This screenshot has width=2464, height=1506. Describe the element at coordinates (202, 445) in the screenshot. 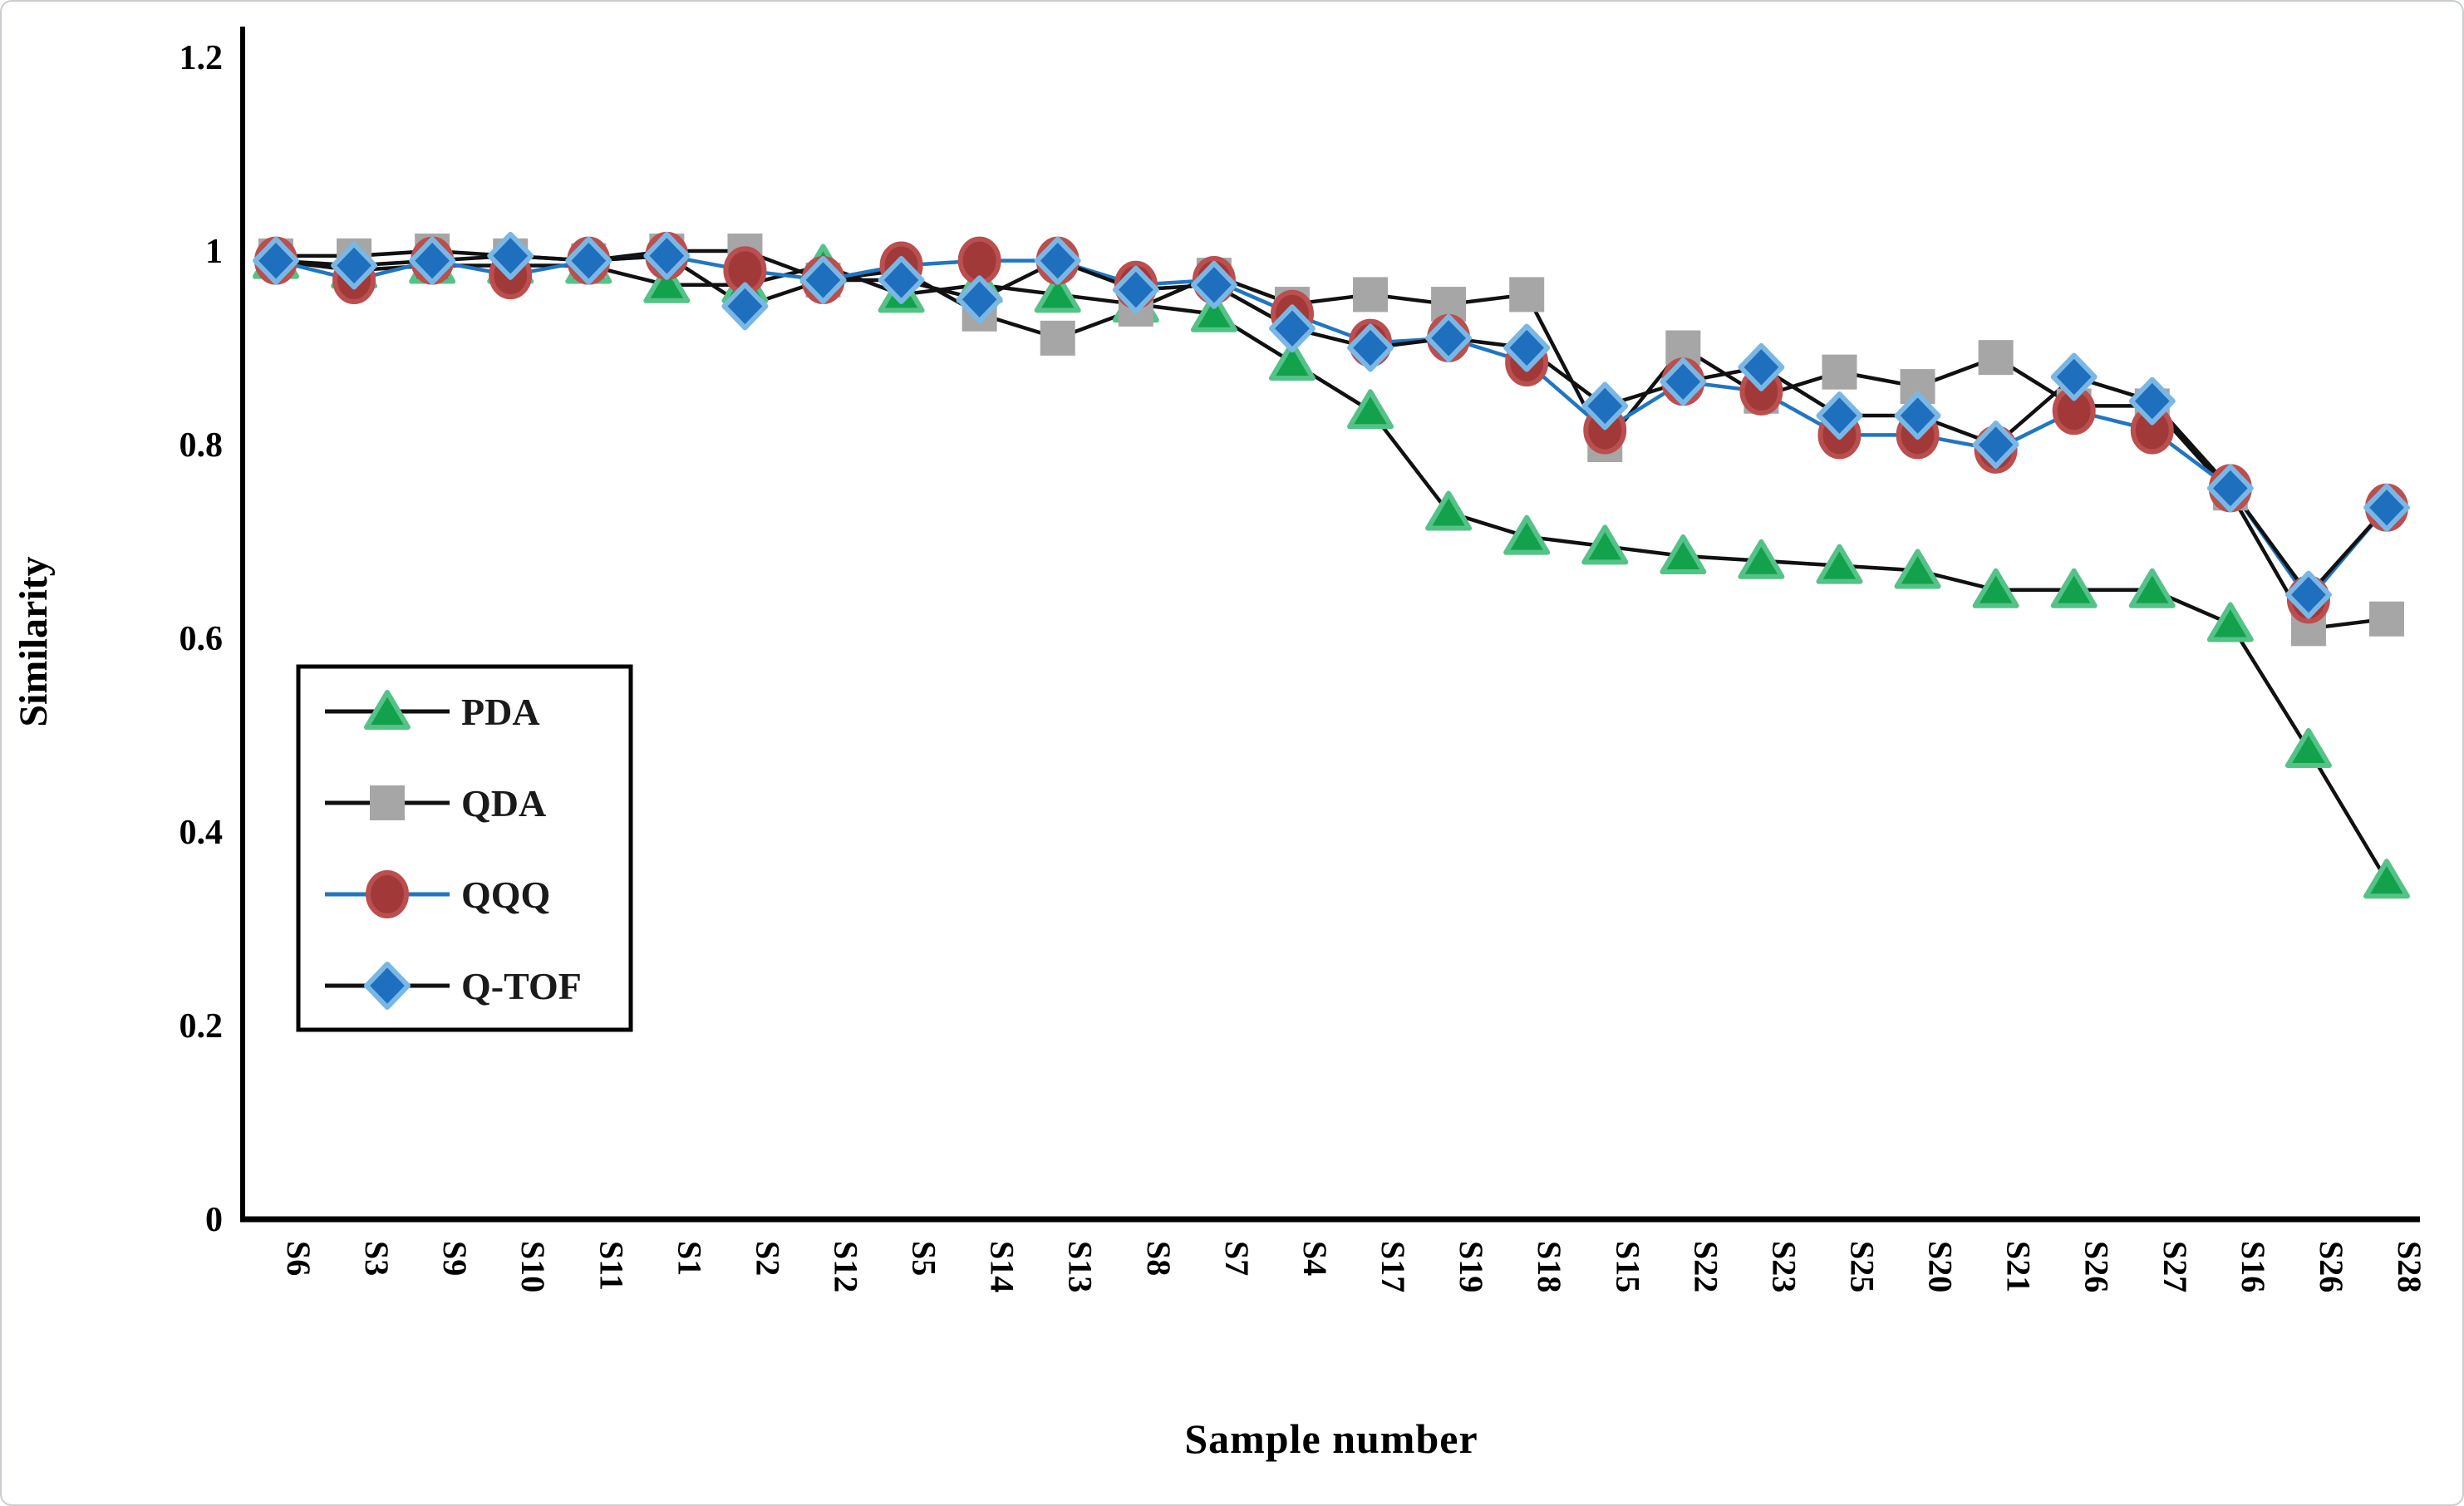

I see `y-tick-label: 0.8` at that location.